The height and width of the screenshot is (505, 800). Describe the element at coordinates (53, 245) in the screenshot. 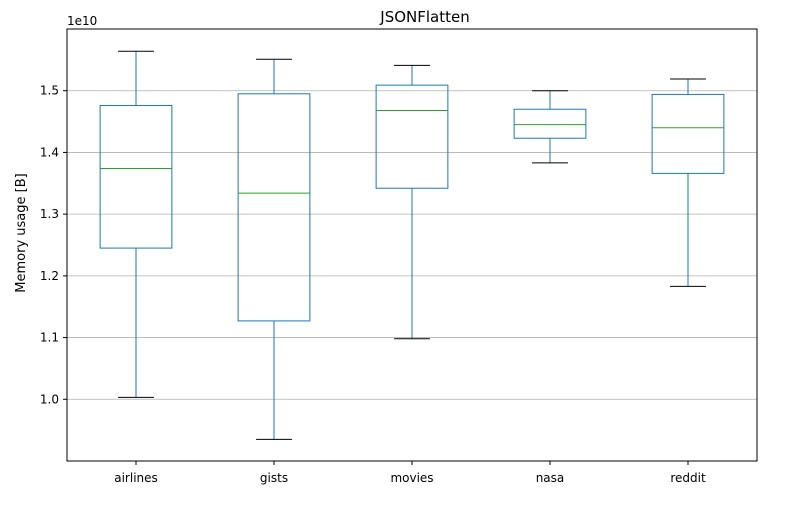

I see `y-axis-ticks: 1.0 1.1 1.2 1.3 1.4 1.5` at that location.